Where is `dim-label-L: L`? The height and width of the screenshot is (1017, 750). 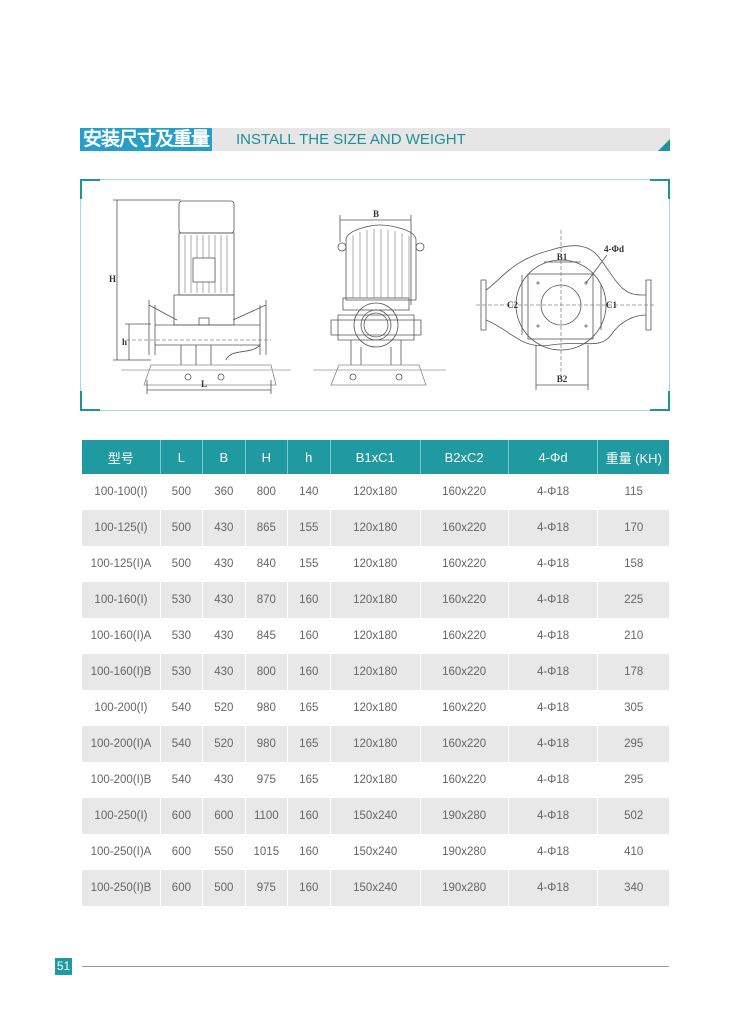
dim-label-L: L is located at coordinates (204, 384).